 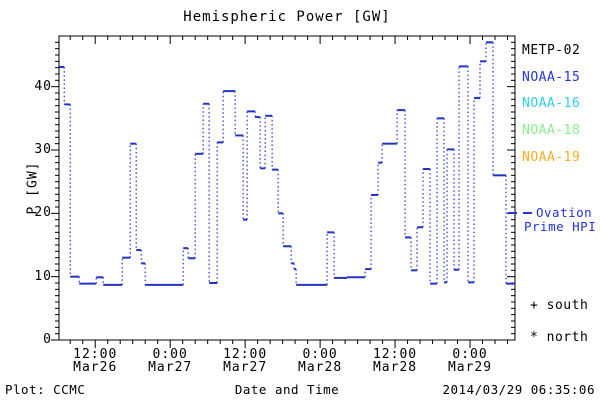 I want to click on footer-timestamp: 2014/03/29 06:35:06, so click(x=518, y=389).